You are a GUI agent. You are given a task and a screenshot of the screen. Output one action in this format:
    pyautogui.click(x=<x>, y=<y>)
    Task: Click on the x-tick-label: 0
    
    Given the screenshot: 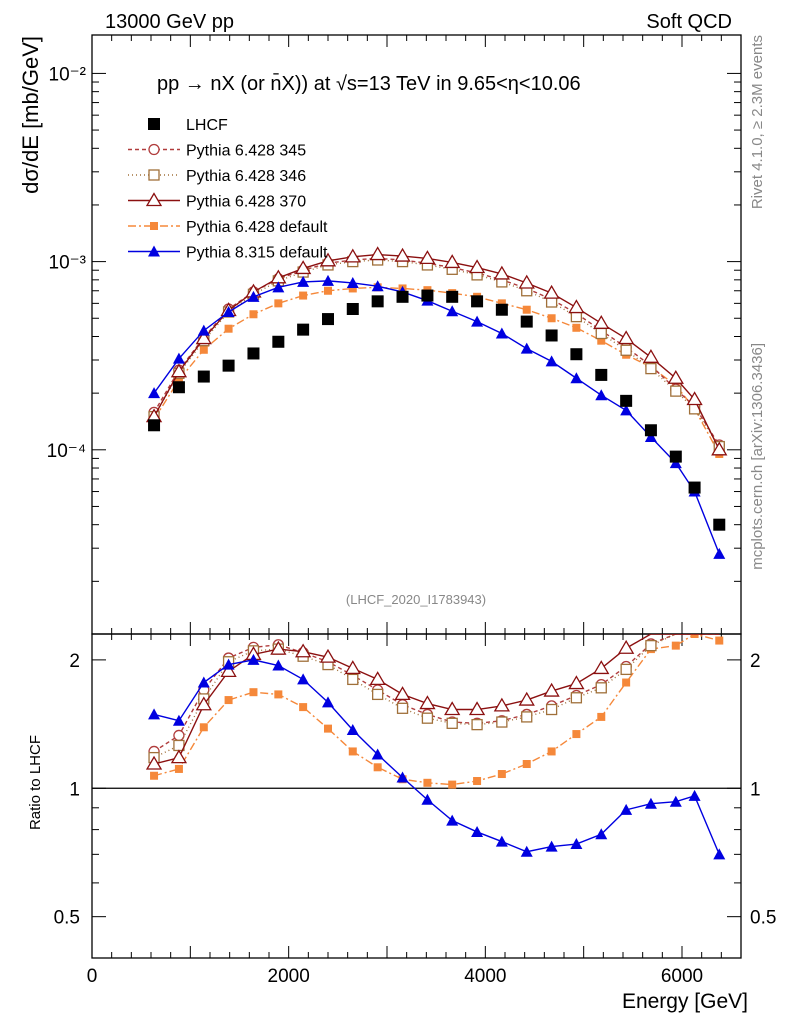 What is the action you would take?
    pyautogui.click(x=92, y=976)
    